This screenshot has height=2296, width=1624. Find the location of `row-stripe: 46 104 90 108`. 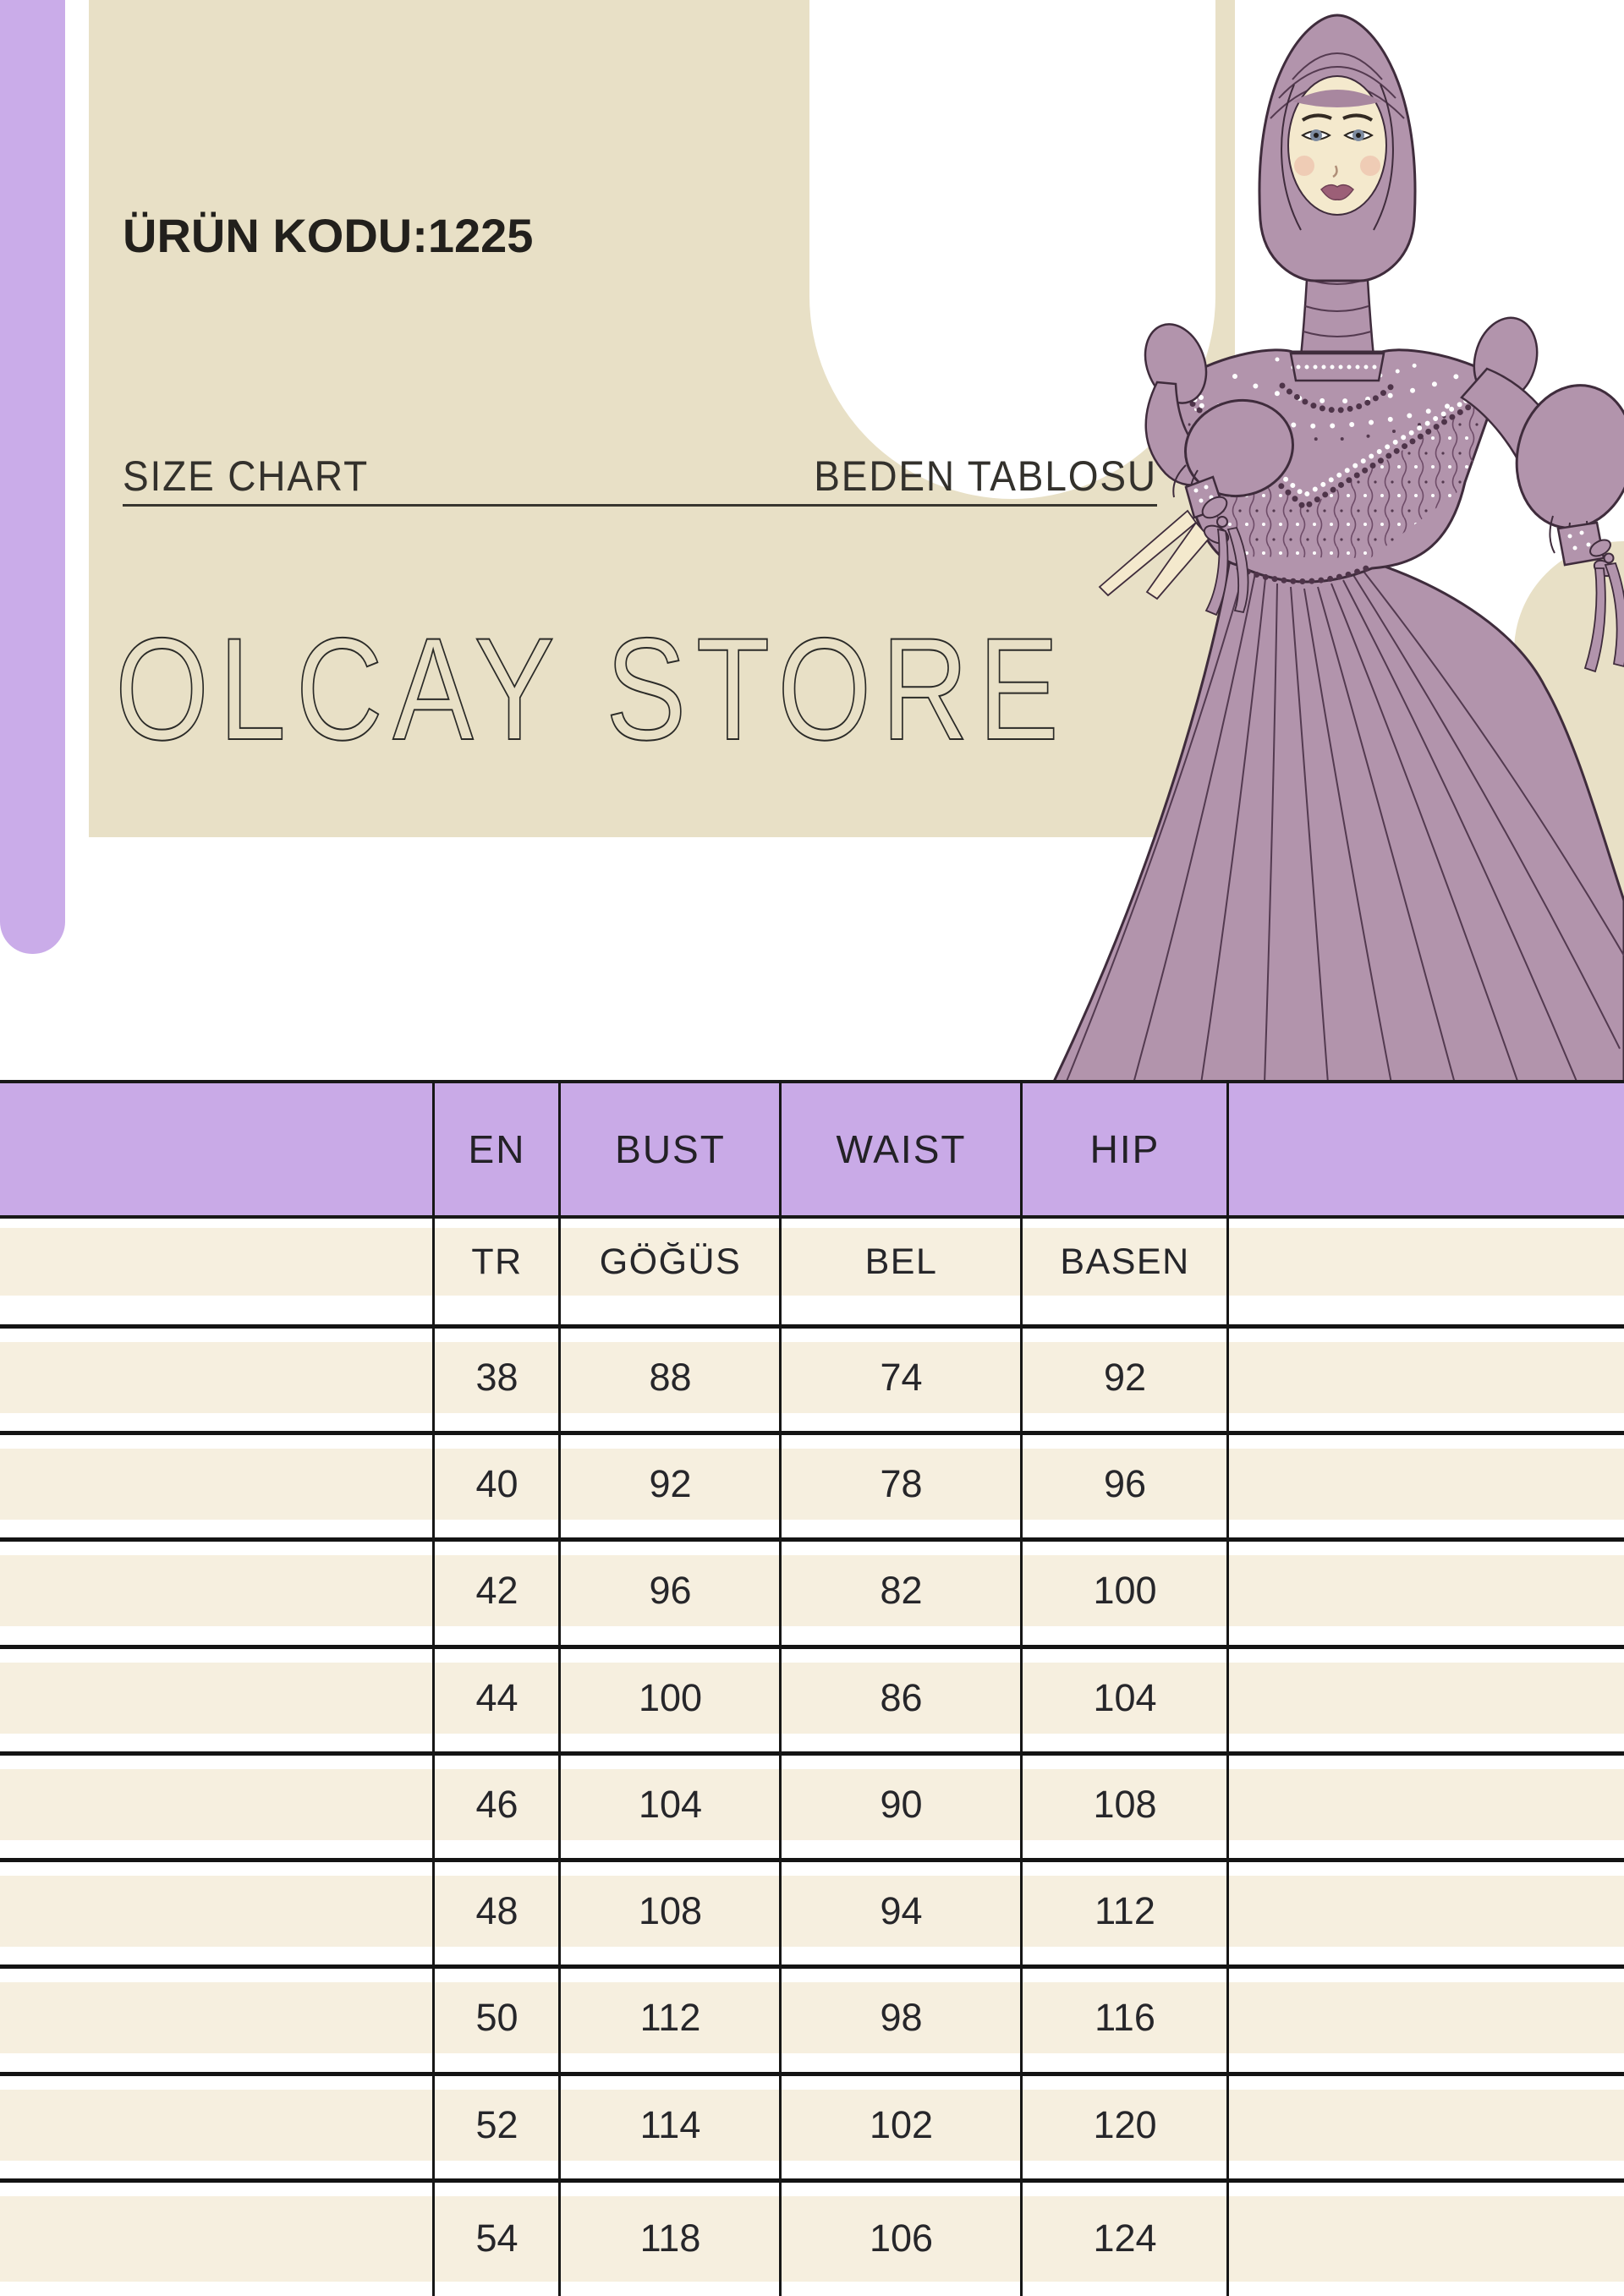

row-stripe: 46 104 90 108 is located at coordinates (812, 1804).